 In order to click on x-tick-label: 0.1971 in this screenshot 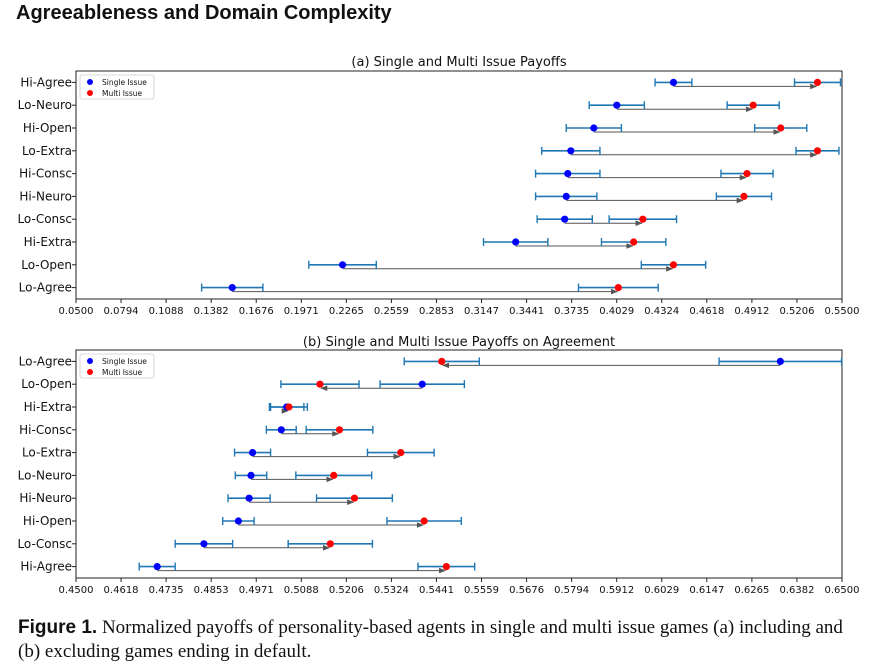, I will do `click(301, 311)`.